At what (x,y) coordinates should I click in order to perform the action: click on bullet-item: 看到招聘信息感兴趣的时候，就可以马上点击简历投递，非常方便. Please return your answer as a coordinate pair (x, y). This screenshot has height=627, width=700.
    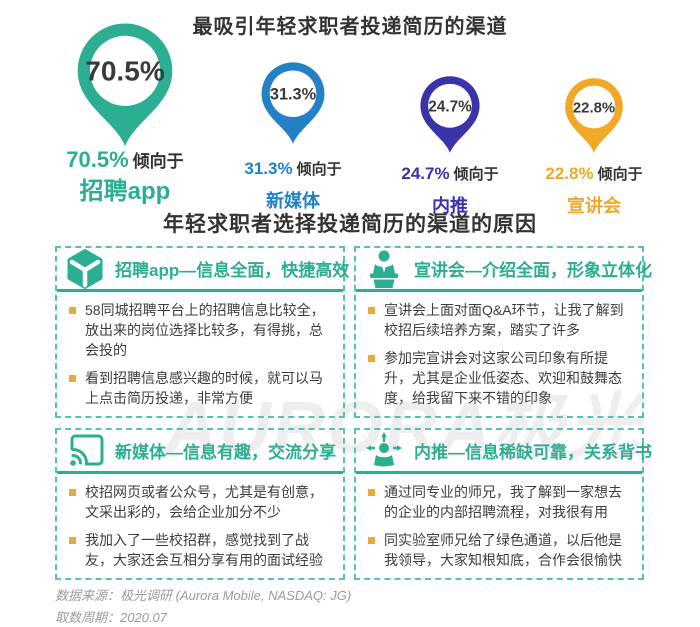
    Looking at the image, I should click on (200, 388).